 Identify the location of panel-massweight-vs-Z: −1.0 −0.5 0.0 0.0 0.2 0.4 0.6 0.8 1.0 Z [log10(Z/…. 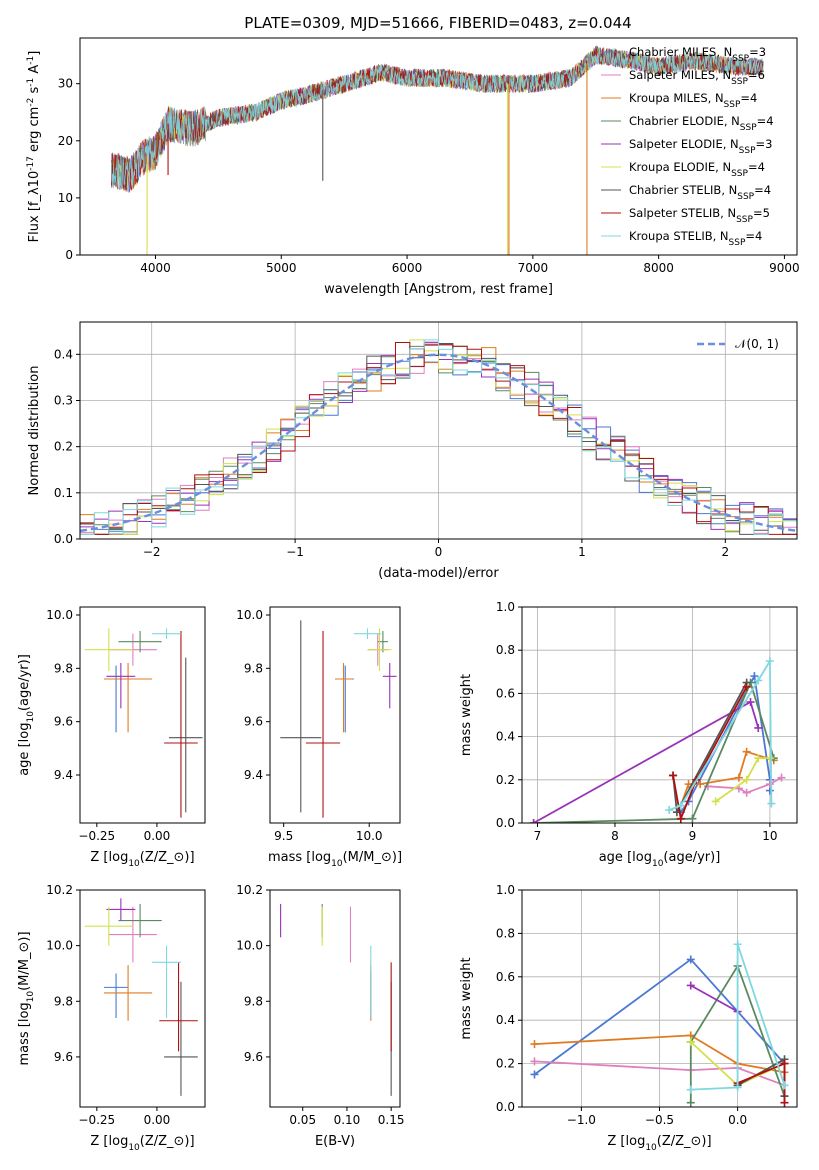
(628, 1018).